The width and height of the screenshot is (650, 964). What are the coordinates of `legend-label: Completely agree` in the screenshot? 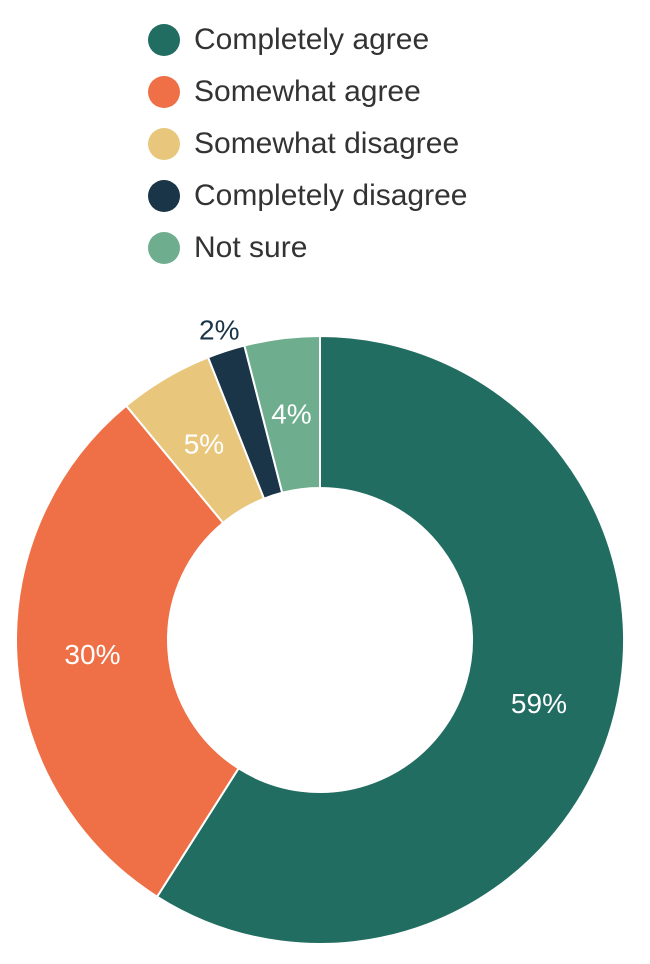 It's located at (312, 39).